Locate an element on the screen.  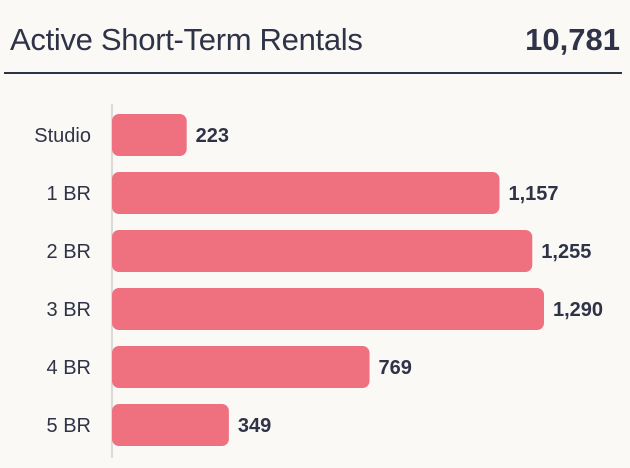
value-label: 769 is located at coordinates (395, 368).